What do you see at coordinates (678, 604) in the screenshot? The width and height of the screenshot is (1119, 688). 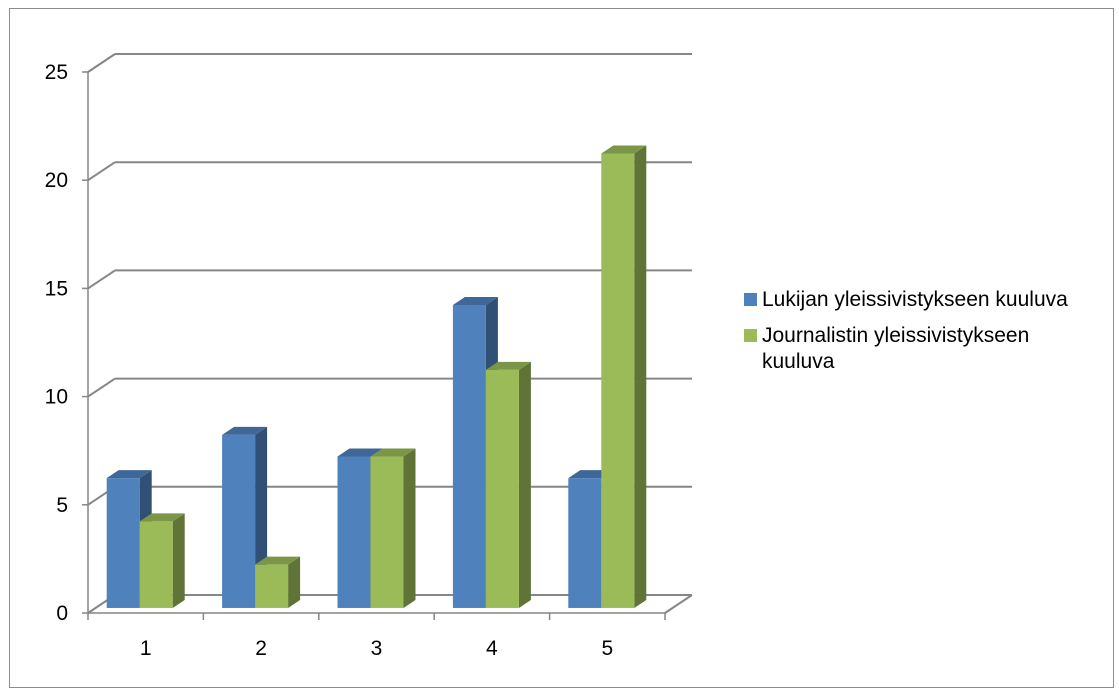 I see `floor-right-edge` at bounding box center [678, 604].